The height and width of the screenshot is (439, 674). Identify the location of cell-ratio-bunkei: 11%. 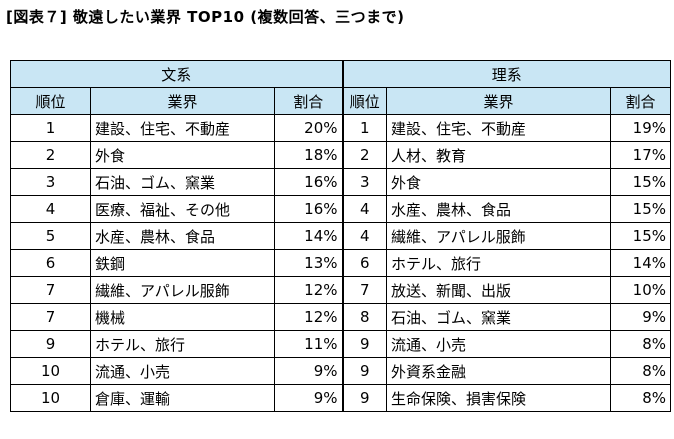
(308, 344).